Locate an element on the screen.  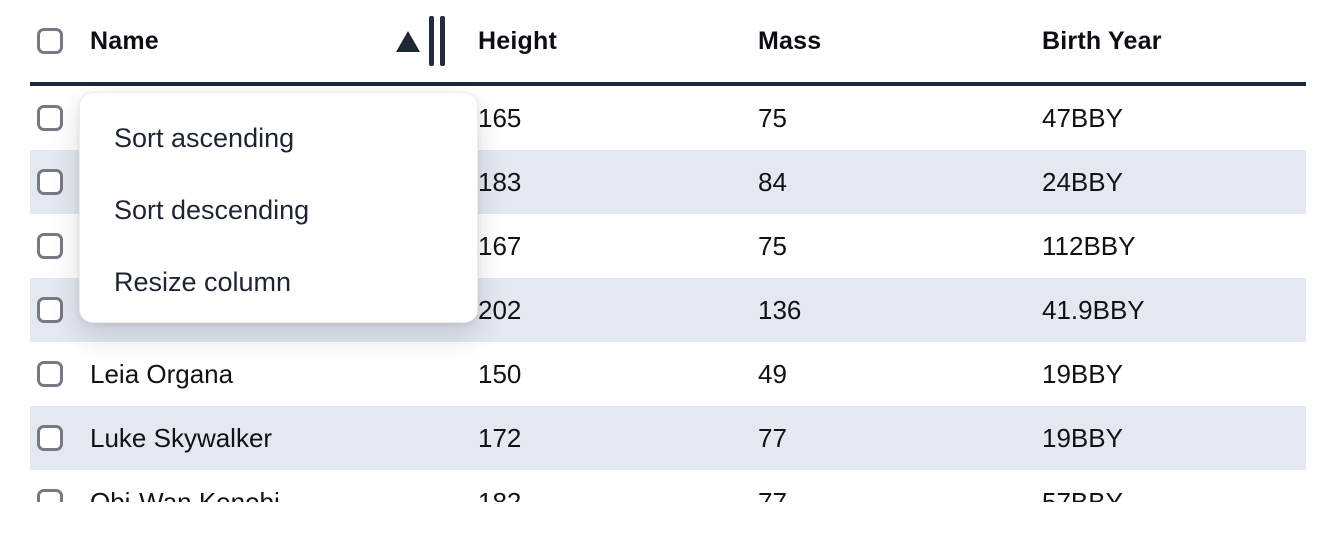
table-row: Leia Organa 150 49 19BBY is located at coordinates (668, 374).